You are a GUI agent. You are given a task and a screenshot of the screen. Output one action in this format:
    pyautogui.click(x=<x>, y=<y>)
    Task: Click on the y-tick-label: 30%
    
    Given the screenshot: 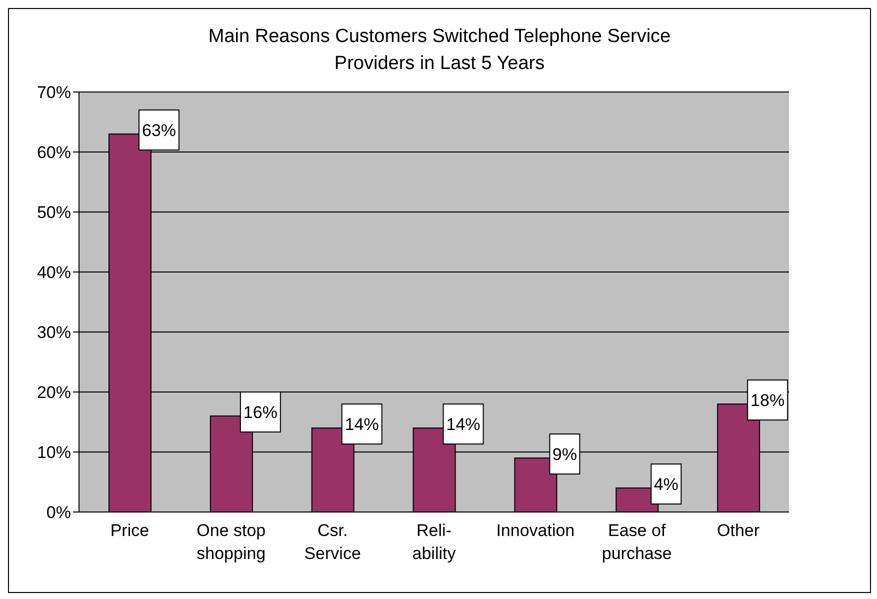 What is the action you would take?
    pyautogui.click(x=53, y=332)
    